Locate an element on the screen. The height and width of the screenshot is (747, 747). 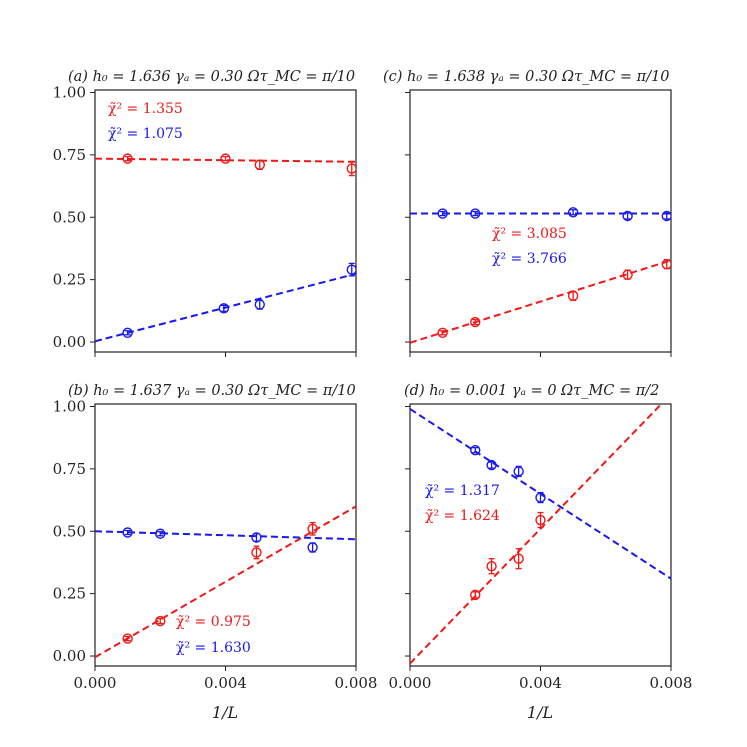
panel-d-chi-red: χ̃² = 1.624 is located at coordinates (462, 516).